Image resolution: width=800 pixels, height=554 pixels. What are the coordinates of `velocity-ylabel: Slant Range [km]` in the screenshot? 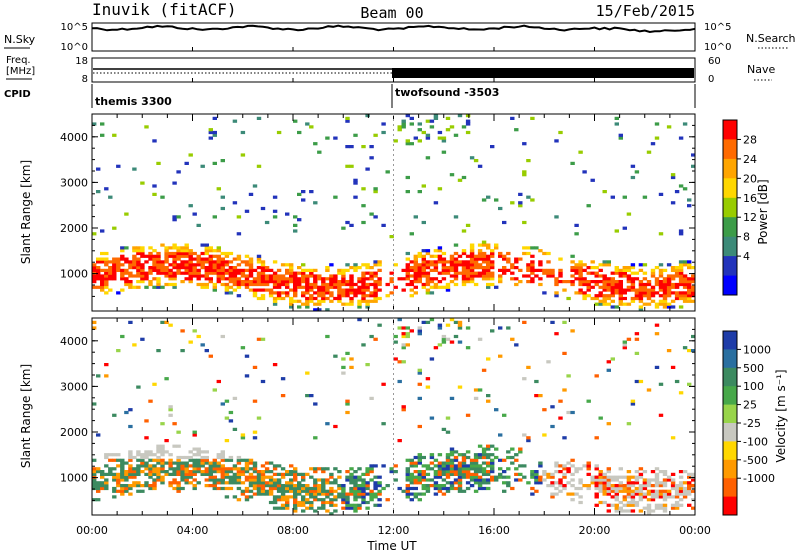 It's located at (26, 416).